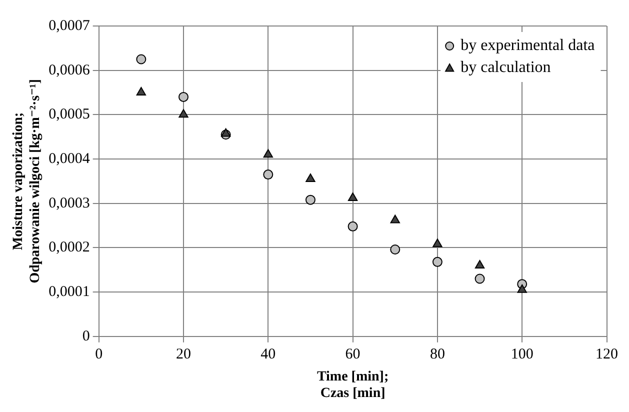  Describe the element at coordinates (99, 354) in the screenshot. I see `x-tick-label: 0` at that location.